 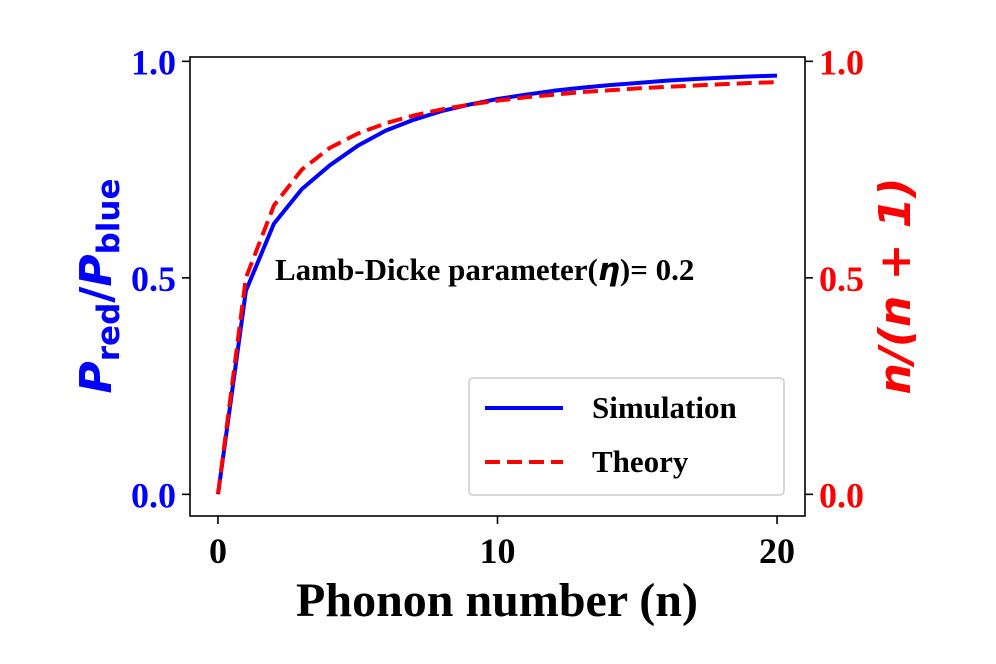 What do you see at coordinates (841, 495) in the screenshot?
I see `y-right-tick-label: 0.0` at bounding box center [841, 495].